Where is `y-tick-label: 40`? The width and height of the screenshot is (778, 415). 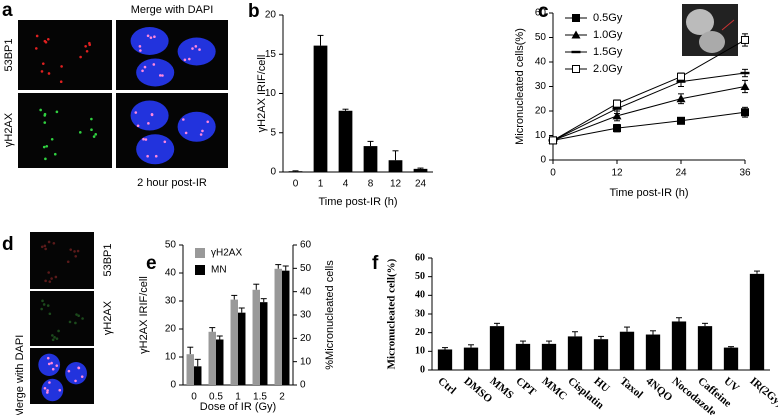 y-tick-label: 40 is located at coordinates (171, 273).